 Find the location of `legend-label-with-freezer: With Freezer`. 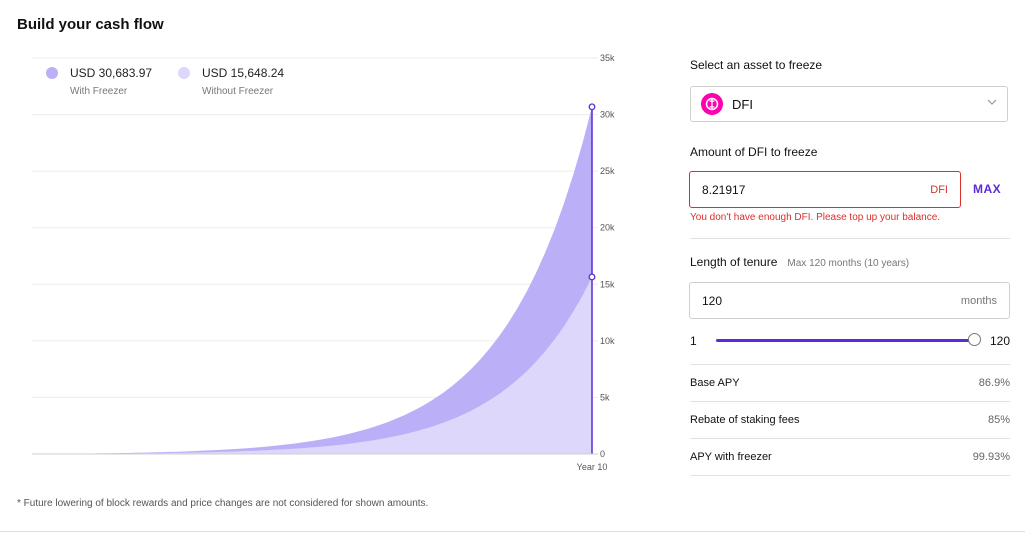

legend-label-with-freezer: With Freezer is located at coordinates (99, 91).